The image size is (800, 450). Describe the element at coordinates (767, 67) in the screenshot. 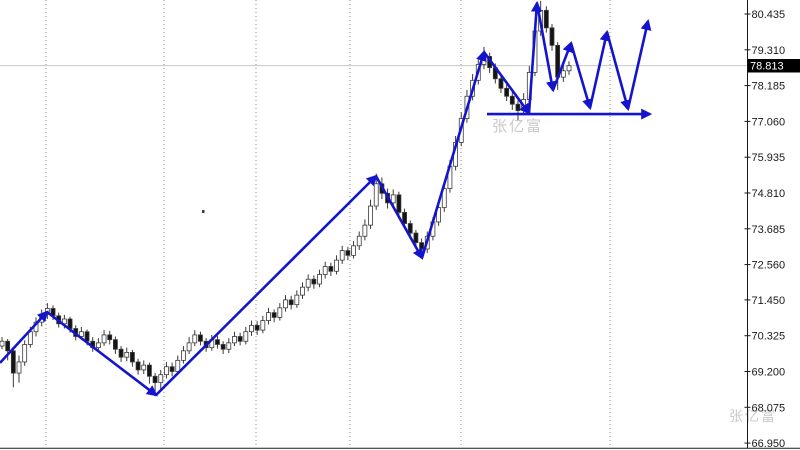

I see `current-price-label: 78.813` at that location.